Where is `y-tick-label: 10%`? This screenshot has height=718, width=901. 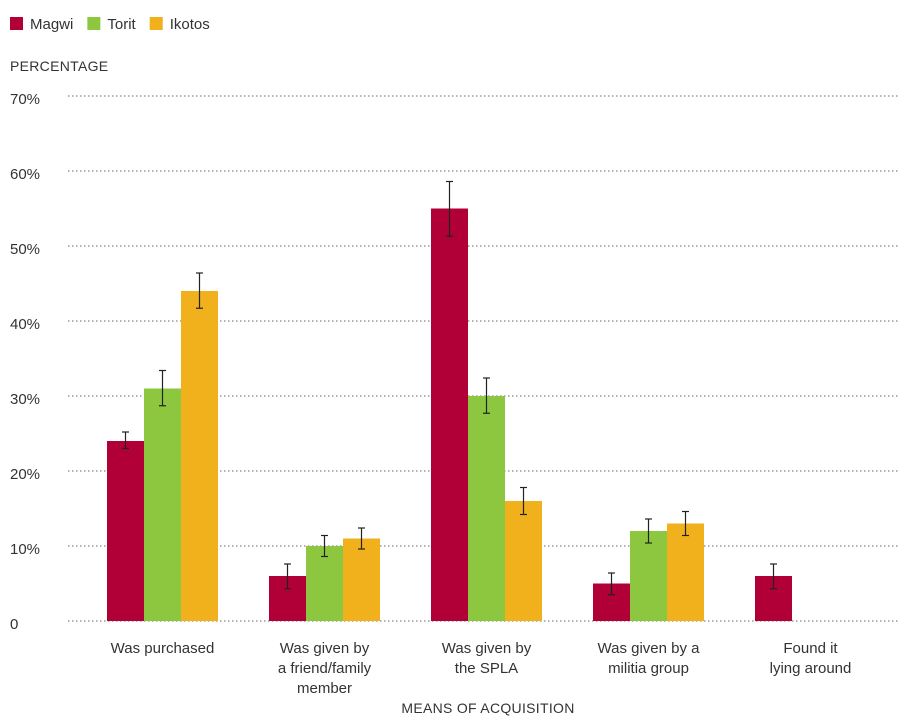 y-tick-label: 10% is located at coordinates (25, 549).